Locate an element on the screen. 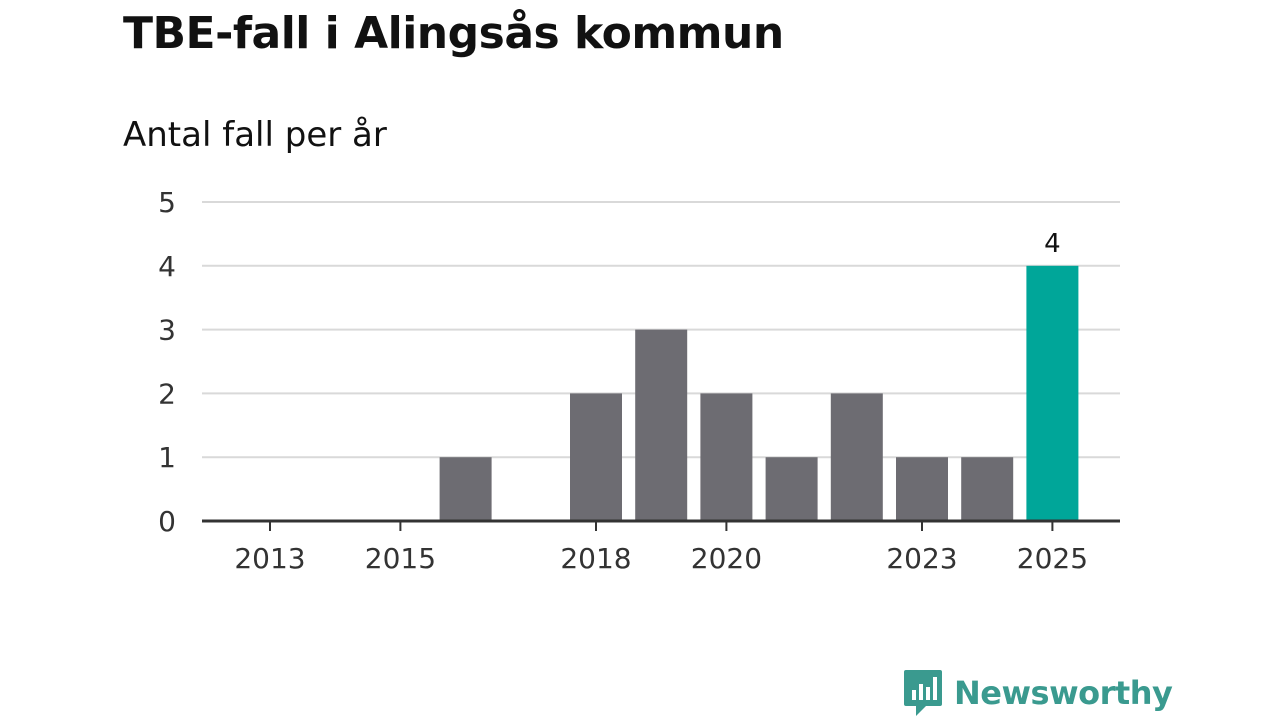 This screenshot has height=720, width=1280. chart-title: TBE-fall i Alingsås kommun is located at coordinates (453, 33).